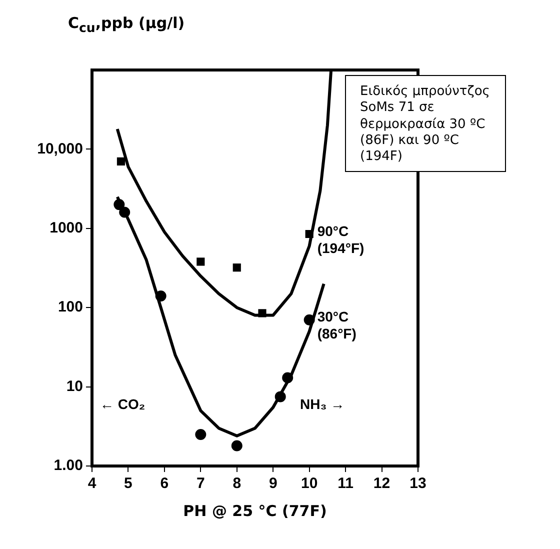 The width and height of the screenshot is (560, 549). I want to click on x-axis-title: PH @ 25 °C (77F), so click(255, 511).